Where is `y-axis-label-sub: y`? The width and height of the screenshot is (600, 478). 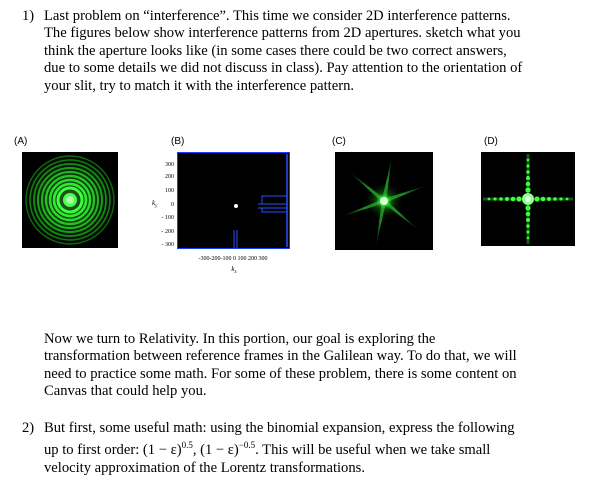
y-axis-label-sub: y is located at coordinates (156, 206).